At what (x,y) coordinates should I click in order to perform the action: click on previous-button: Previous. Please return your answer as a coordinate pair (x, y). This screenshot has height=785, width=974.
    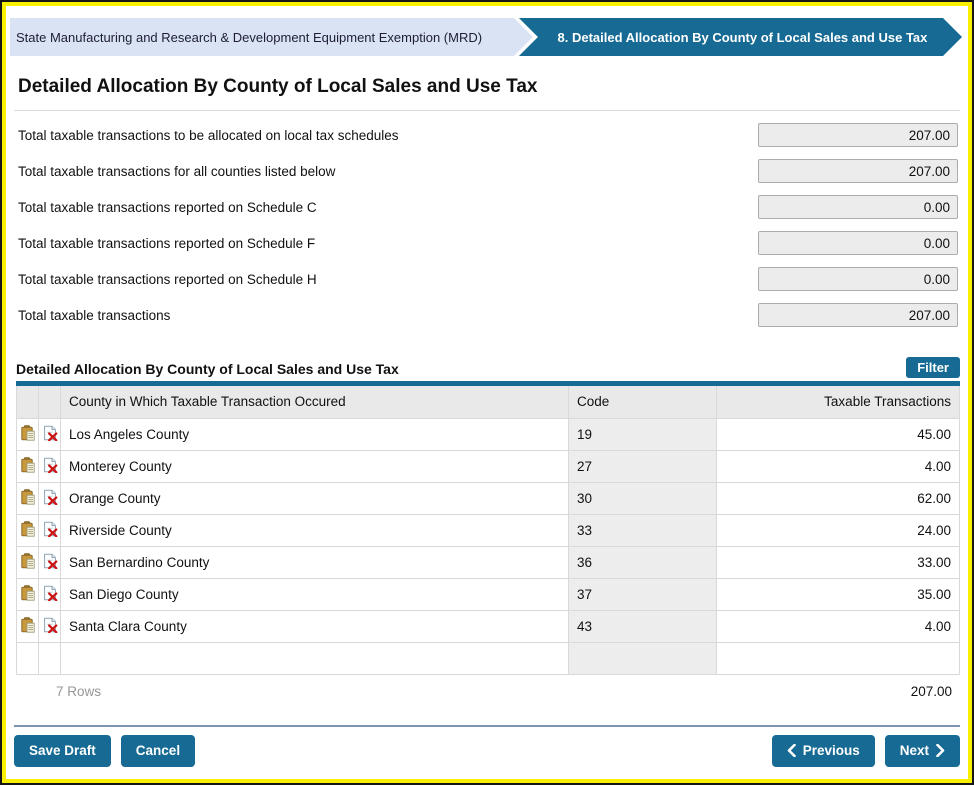
    Looking at the image, I should click on (823, 750).